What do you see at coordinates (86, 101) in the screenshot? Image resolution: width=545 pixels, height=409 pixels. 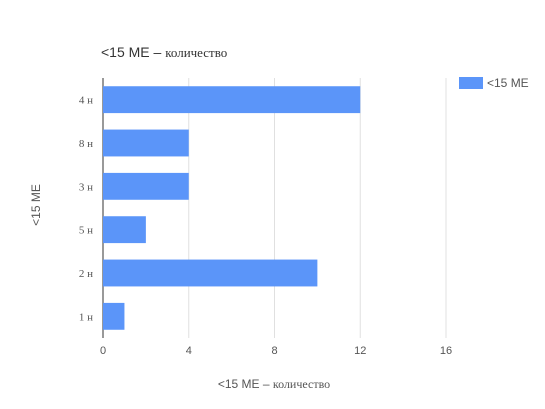 I see `y-tick-label: 4 н` at bounding box center [86, 101].